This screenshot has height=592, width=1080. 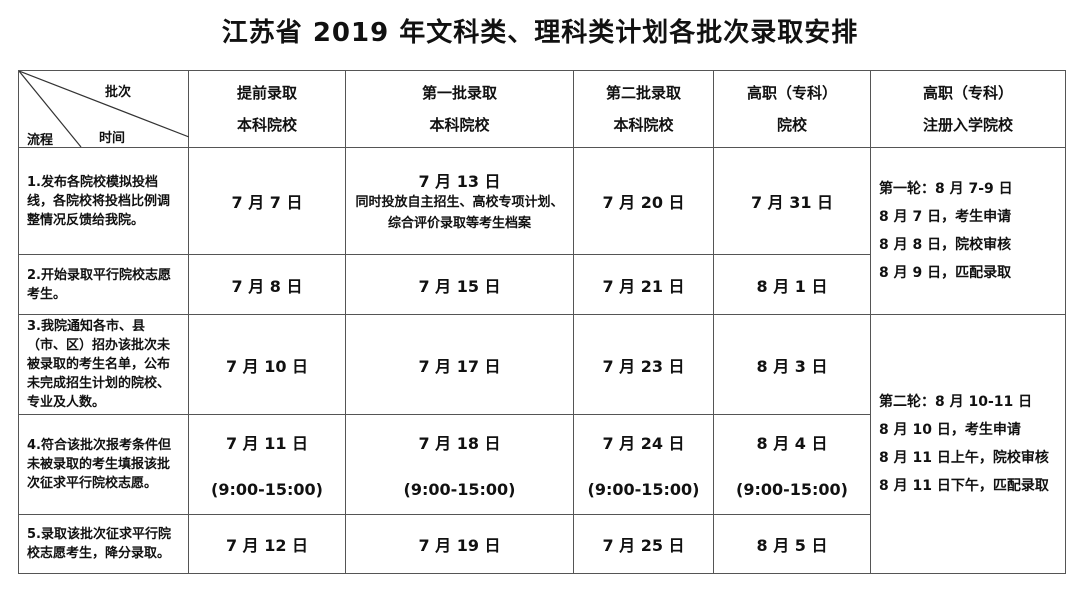 What do you see at coordinates (103, 284) in the screenshot?
I see `process-cell: 2.开始录取平行院校志愿考生。` at bounding box center [103, 284].